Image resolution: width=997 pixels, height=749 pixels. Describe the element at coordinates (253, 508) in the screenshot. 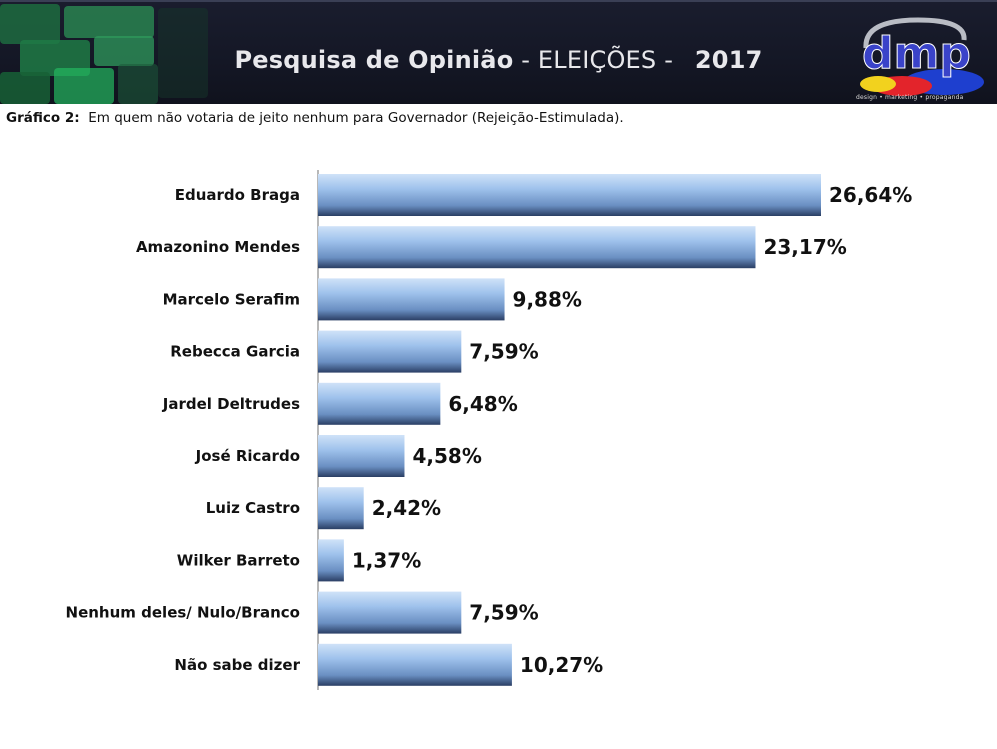

I see `category-label: Luiz Castro` at that location.